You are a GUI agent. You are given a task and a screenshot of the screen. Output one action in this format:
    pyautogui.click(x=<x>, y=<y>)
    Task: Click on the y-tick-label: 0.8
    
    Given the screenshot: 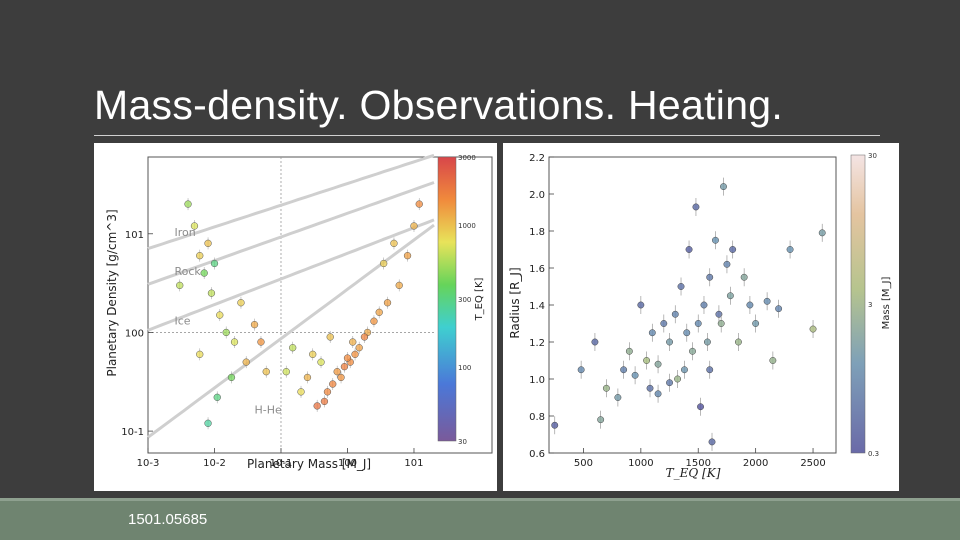 What is the action you would take?
    pyautogui.click(x=537, y=417)
    